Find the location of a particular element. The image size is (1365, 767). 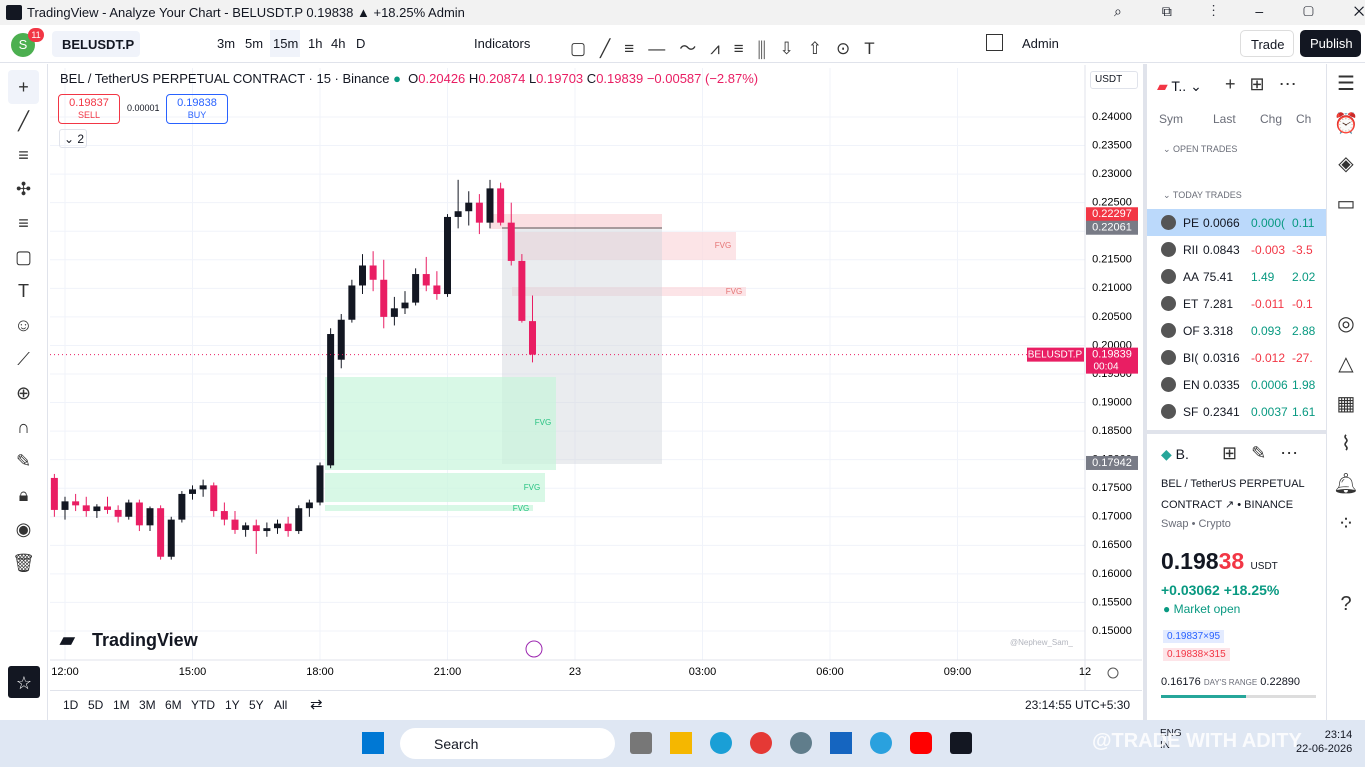

watchlist-row: PE 0.0066 0.000(0.11 is located at coordinates (1237, 222).